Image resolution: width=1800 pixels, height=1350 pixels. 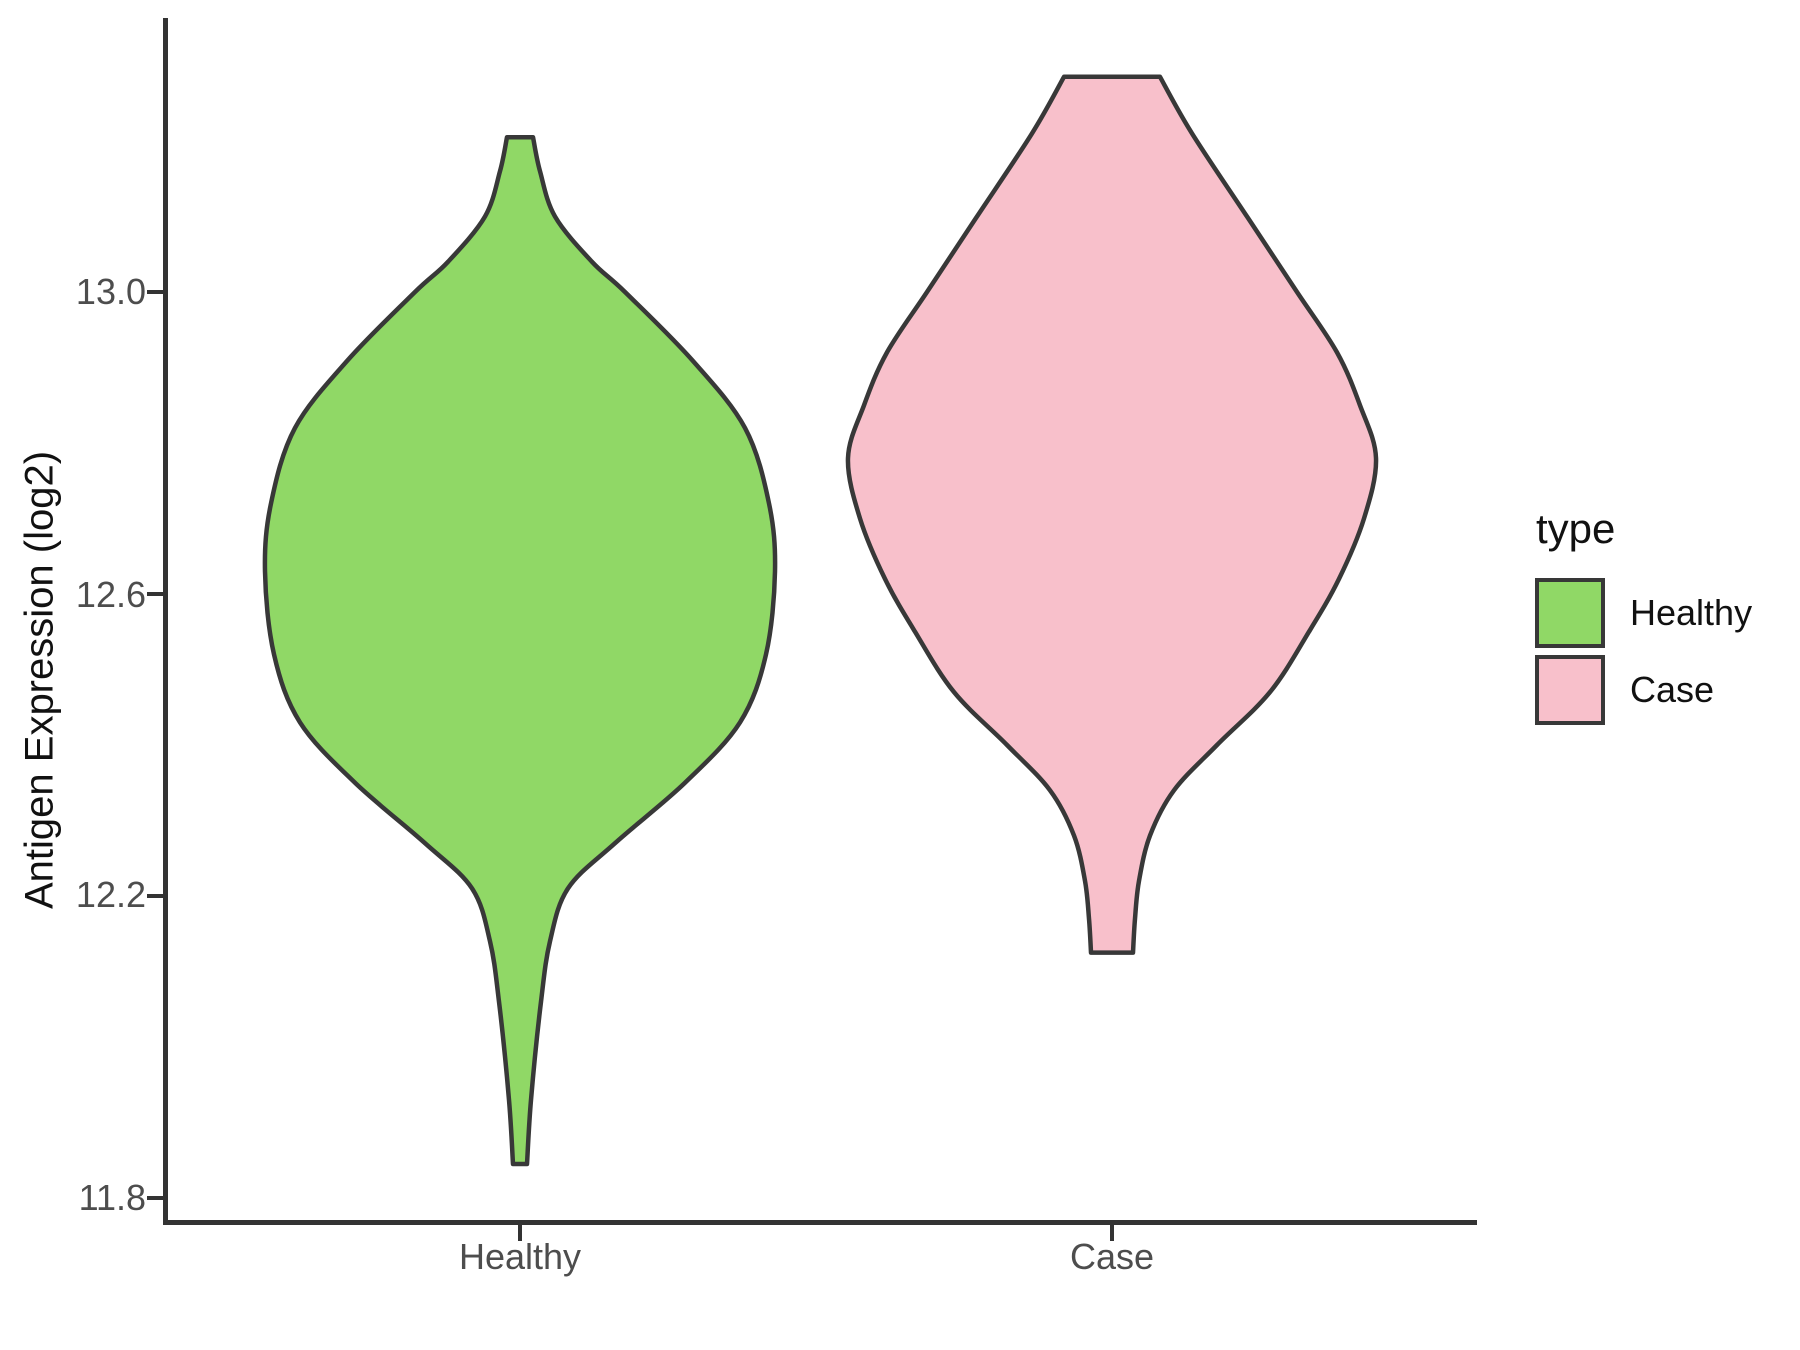 What do you see at coordinates (112, 1197) in the screenshot?
I see `y-axis-tick-label: 11.8` at bounding box center [112, 1197].